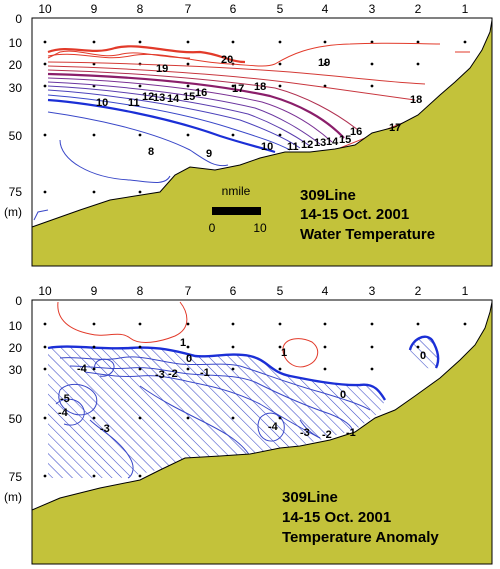 Image resolution: width=500 pixels, height=569 pixels. What do you see at coordinates (16, 370) in the screenshot?
I see `b-depth-30-label: 30` at bounding box center [16, 370].